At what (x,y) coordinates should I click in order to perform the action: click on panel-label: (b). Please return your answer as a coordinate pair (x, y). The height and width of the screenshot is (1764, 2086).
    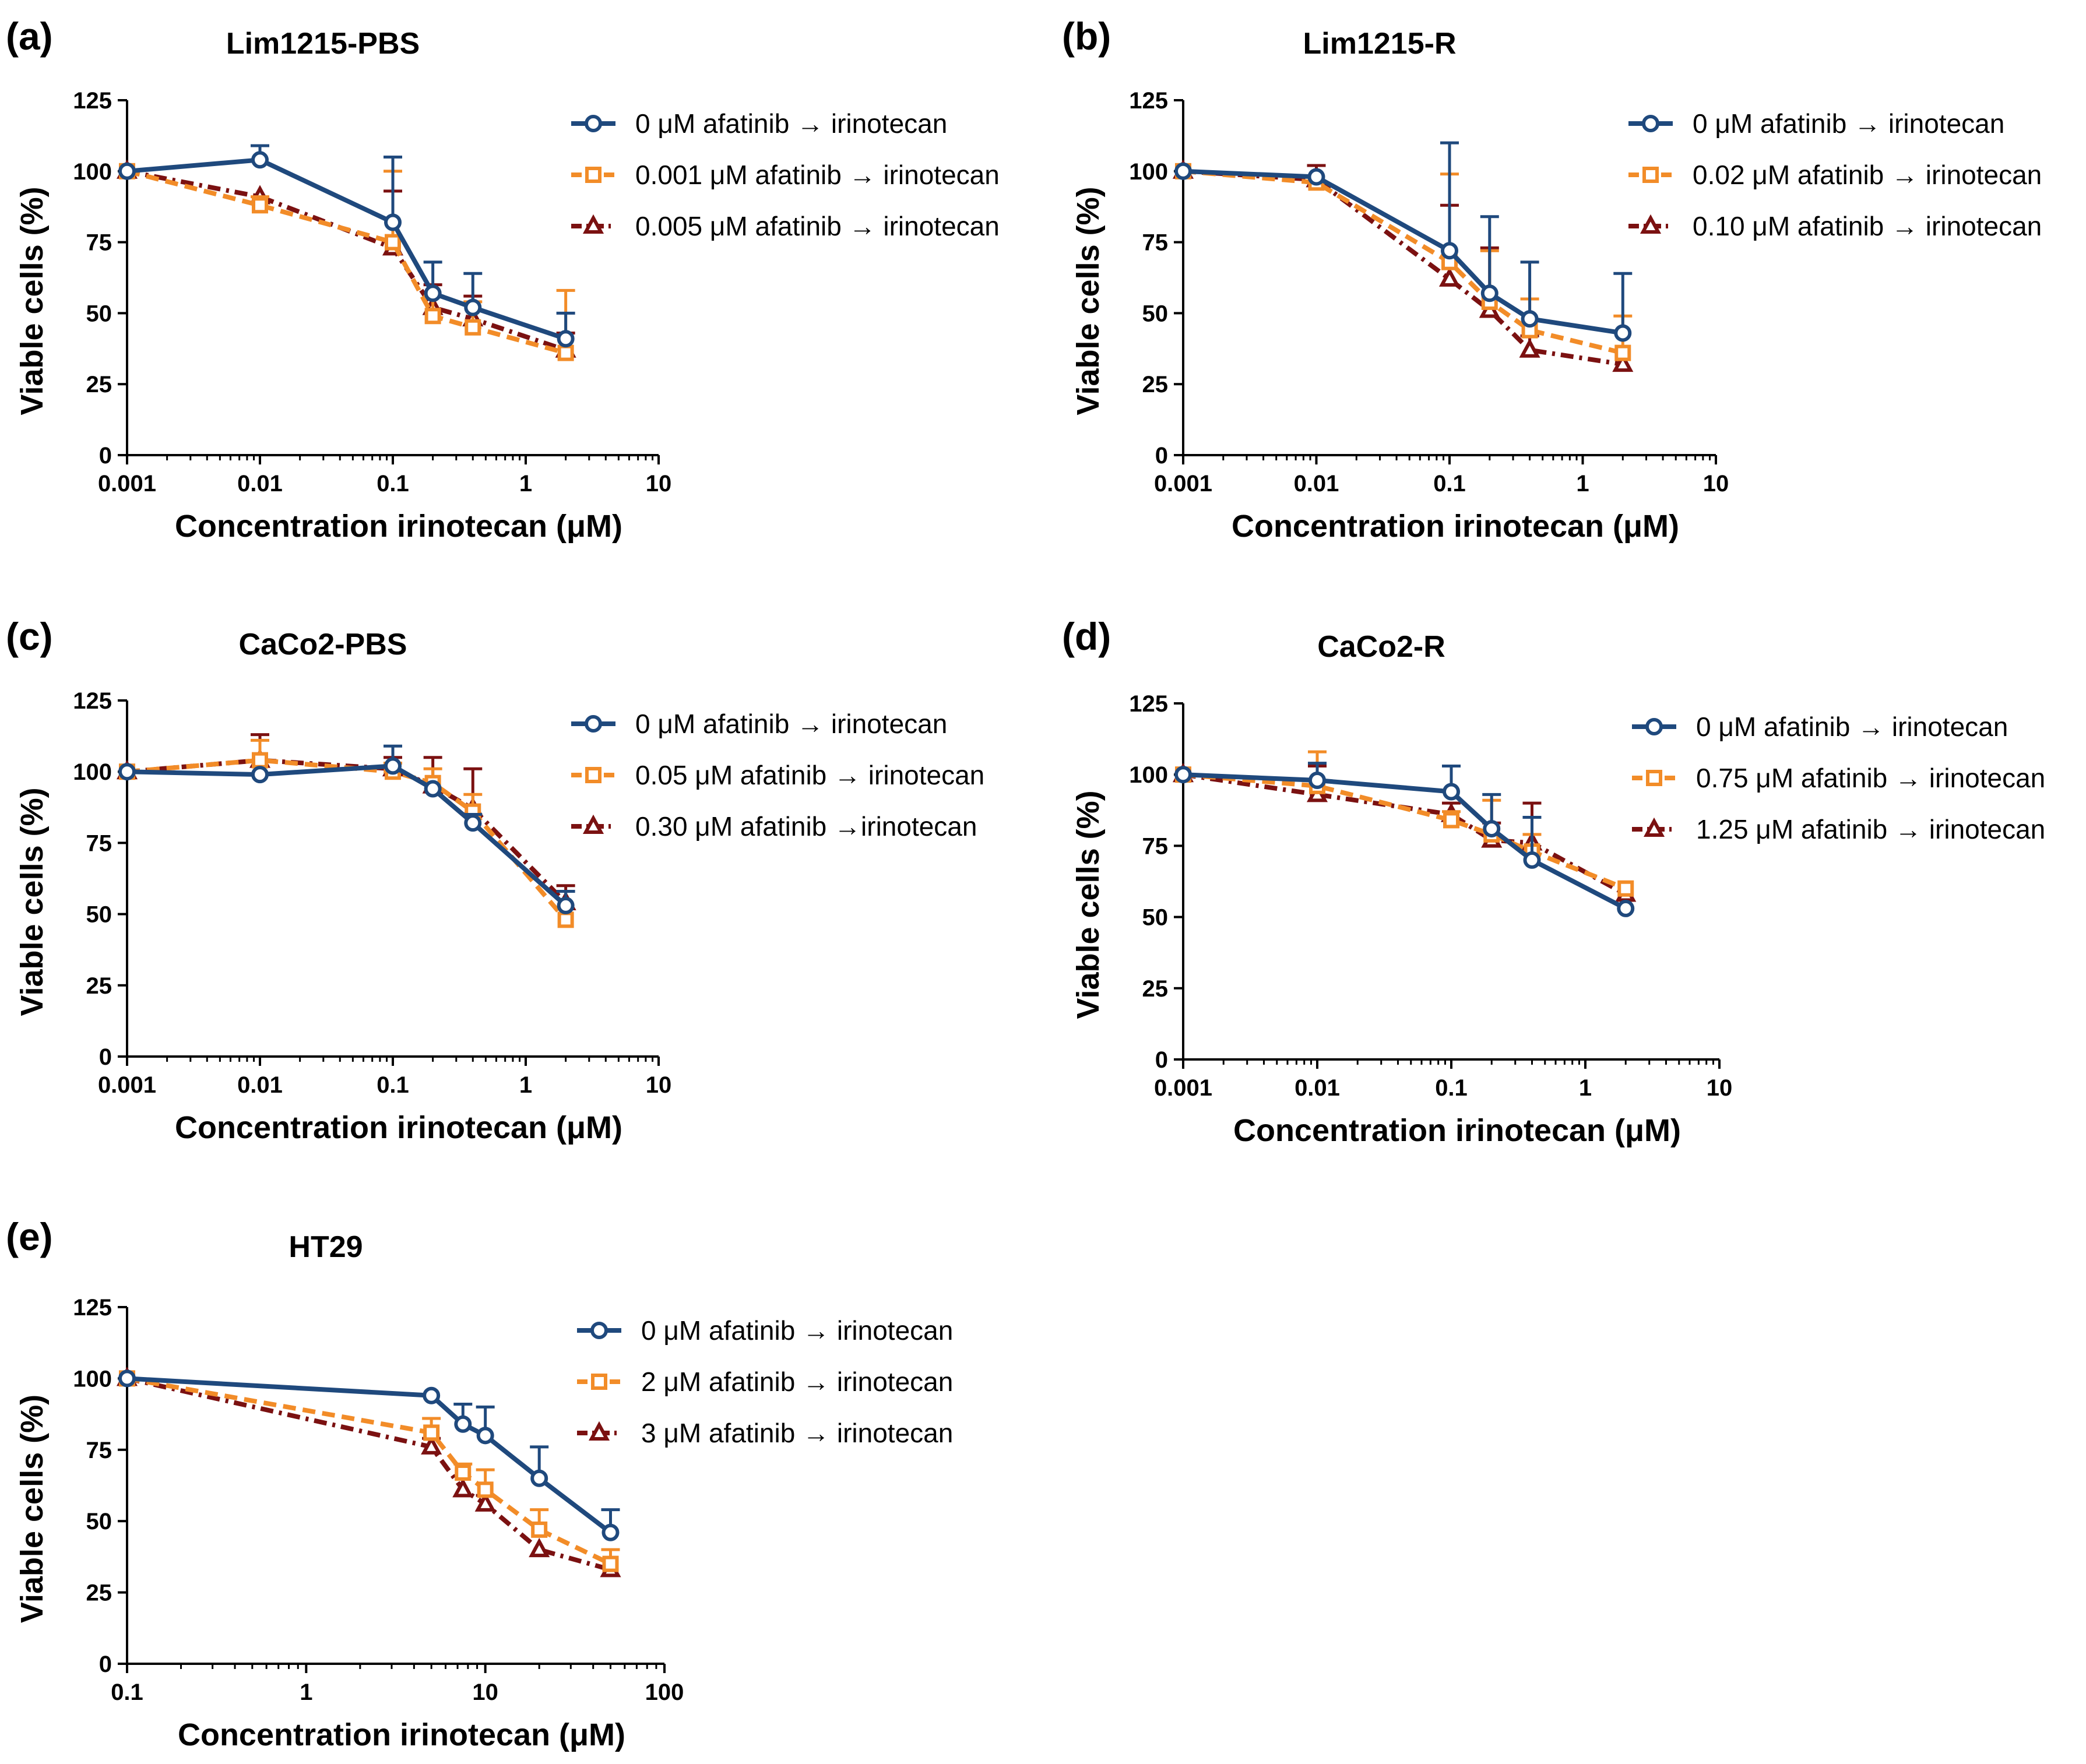
    Looking at the image, I should click on (1086, 36).